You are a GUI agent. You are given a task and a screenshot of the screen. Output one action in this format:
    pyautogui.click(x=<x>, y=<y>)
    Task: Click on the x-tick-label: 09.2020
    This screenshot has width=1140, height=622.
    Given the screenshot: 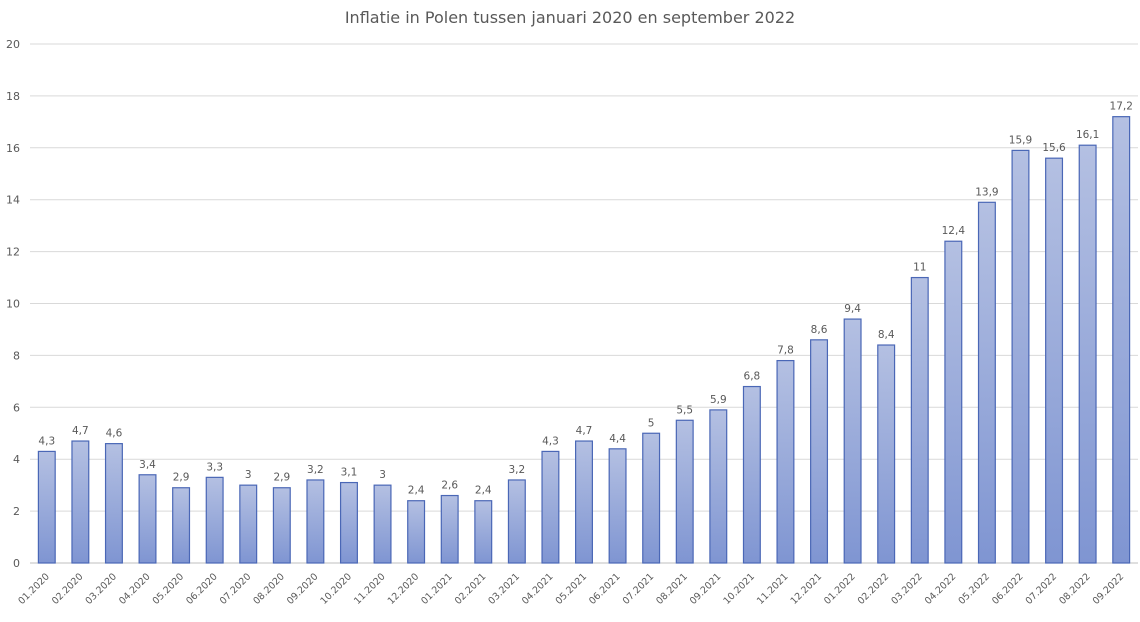 What is the action you would take?
    pyautogui.click(x=303, y=589)
    